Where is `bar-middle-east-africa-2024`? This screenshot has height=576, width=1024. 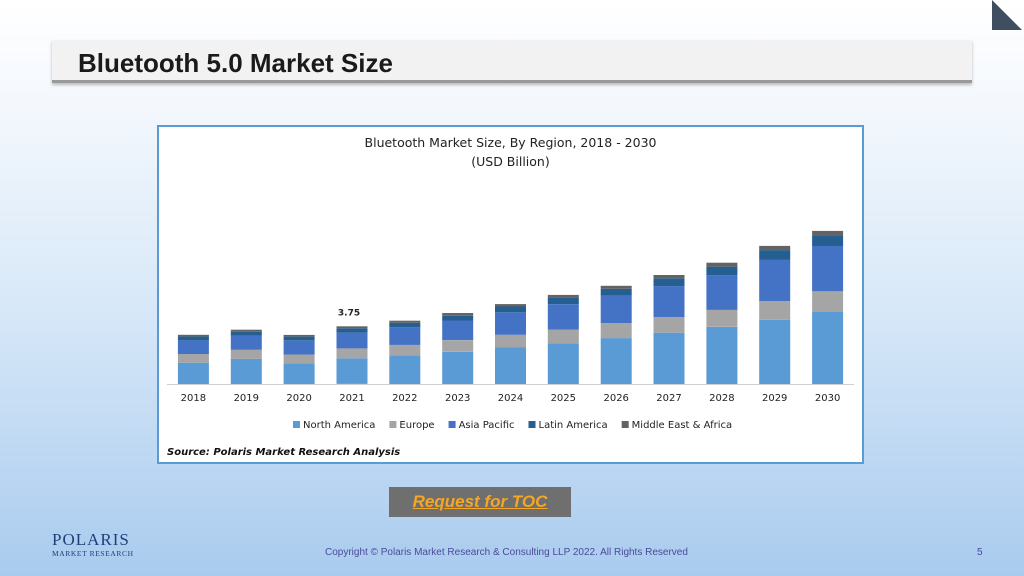 bar-middle-east-africa-2024 is located at coordinates (510, 305).